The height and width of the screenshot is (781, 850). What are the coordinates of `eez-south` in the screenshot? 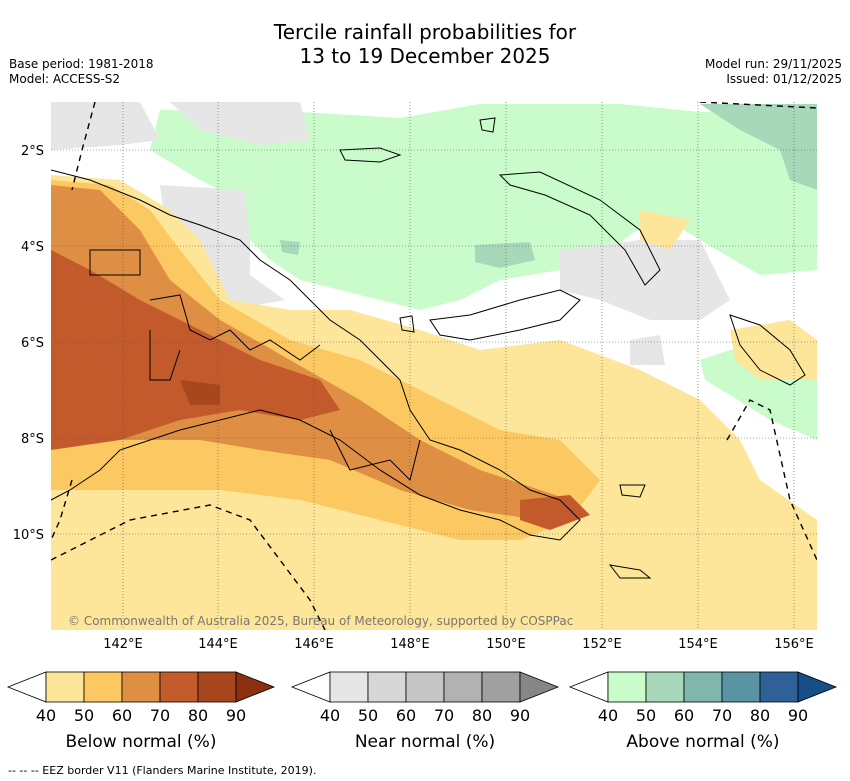 It's located at (188, 567).